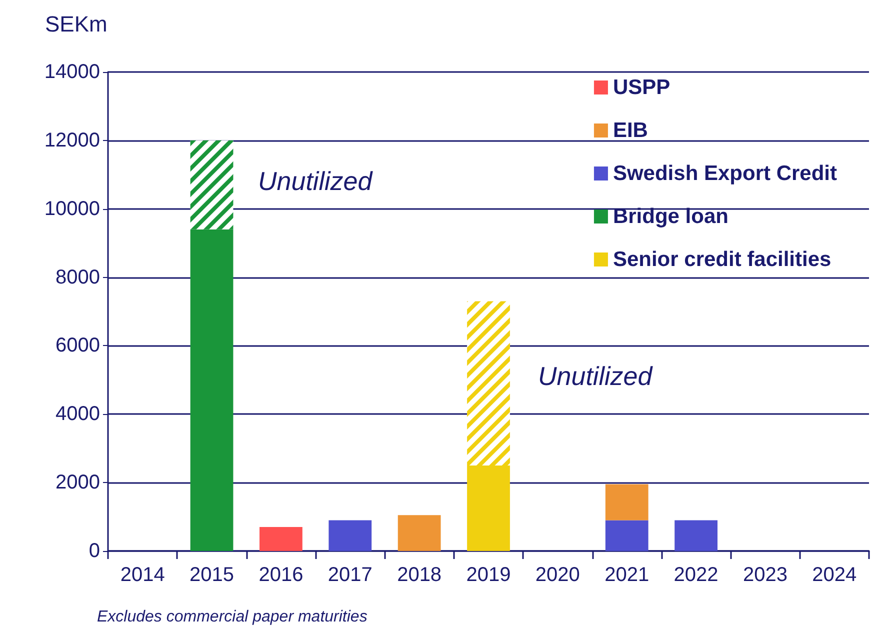 This screenshot has height=630, width=877. Describe the element at coordinates (722, 259) in the screenshot. I see `legend-label: Senior credit facilities` at that location.